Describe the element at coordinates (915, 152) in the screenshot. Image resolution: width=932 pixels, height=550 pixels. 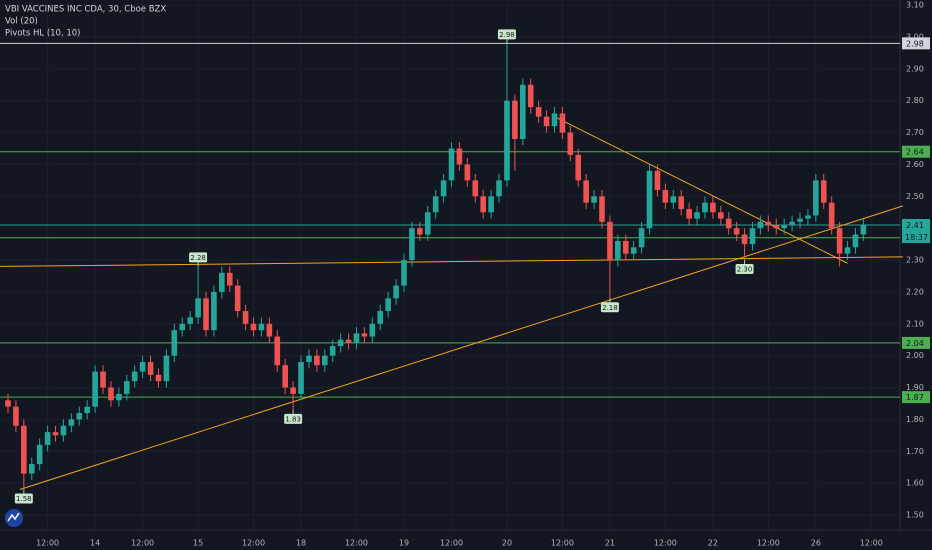
I see `level-price-label: 2.64` at that location.